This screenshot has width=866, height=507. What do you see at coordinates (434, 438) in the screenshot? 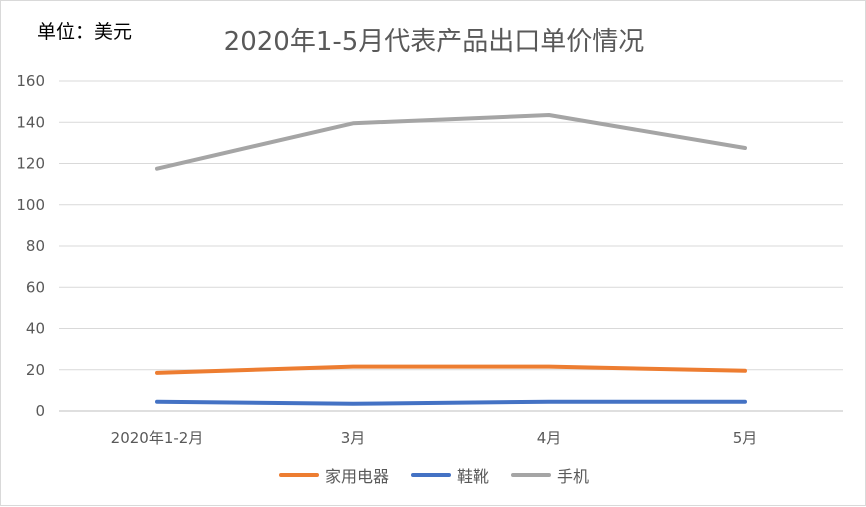
I see `x-axis-ticks: 2020年1-2月 3月 4月 5月` at bounding box center [434, 438].